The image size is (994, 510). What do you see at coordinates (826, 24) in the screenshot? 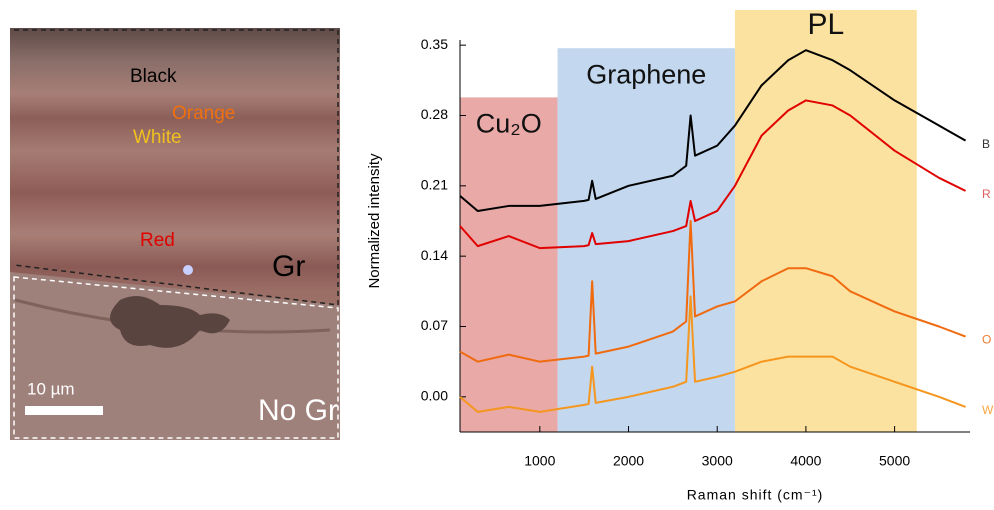
I see `region-label: PL` at bounding box center [826, 24].